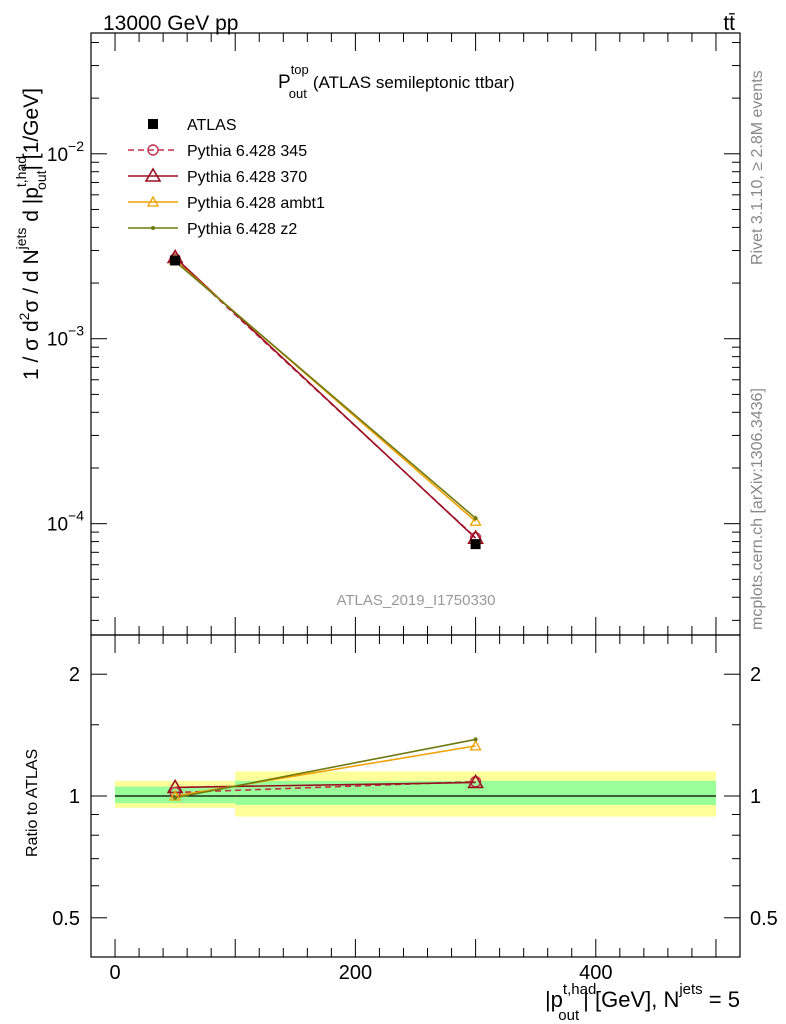 The image size is (786, 1024). I want to click on ratio-line-p370, so click(325, 785).